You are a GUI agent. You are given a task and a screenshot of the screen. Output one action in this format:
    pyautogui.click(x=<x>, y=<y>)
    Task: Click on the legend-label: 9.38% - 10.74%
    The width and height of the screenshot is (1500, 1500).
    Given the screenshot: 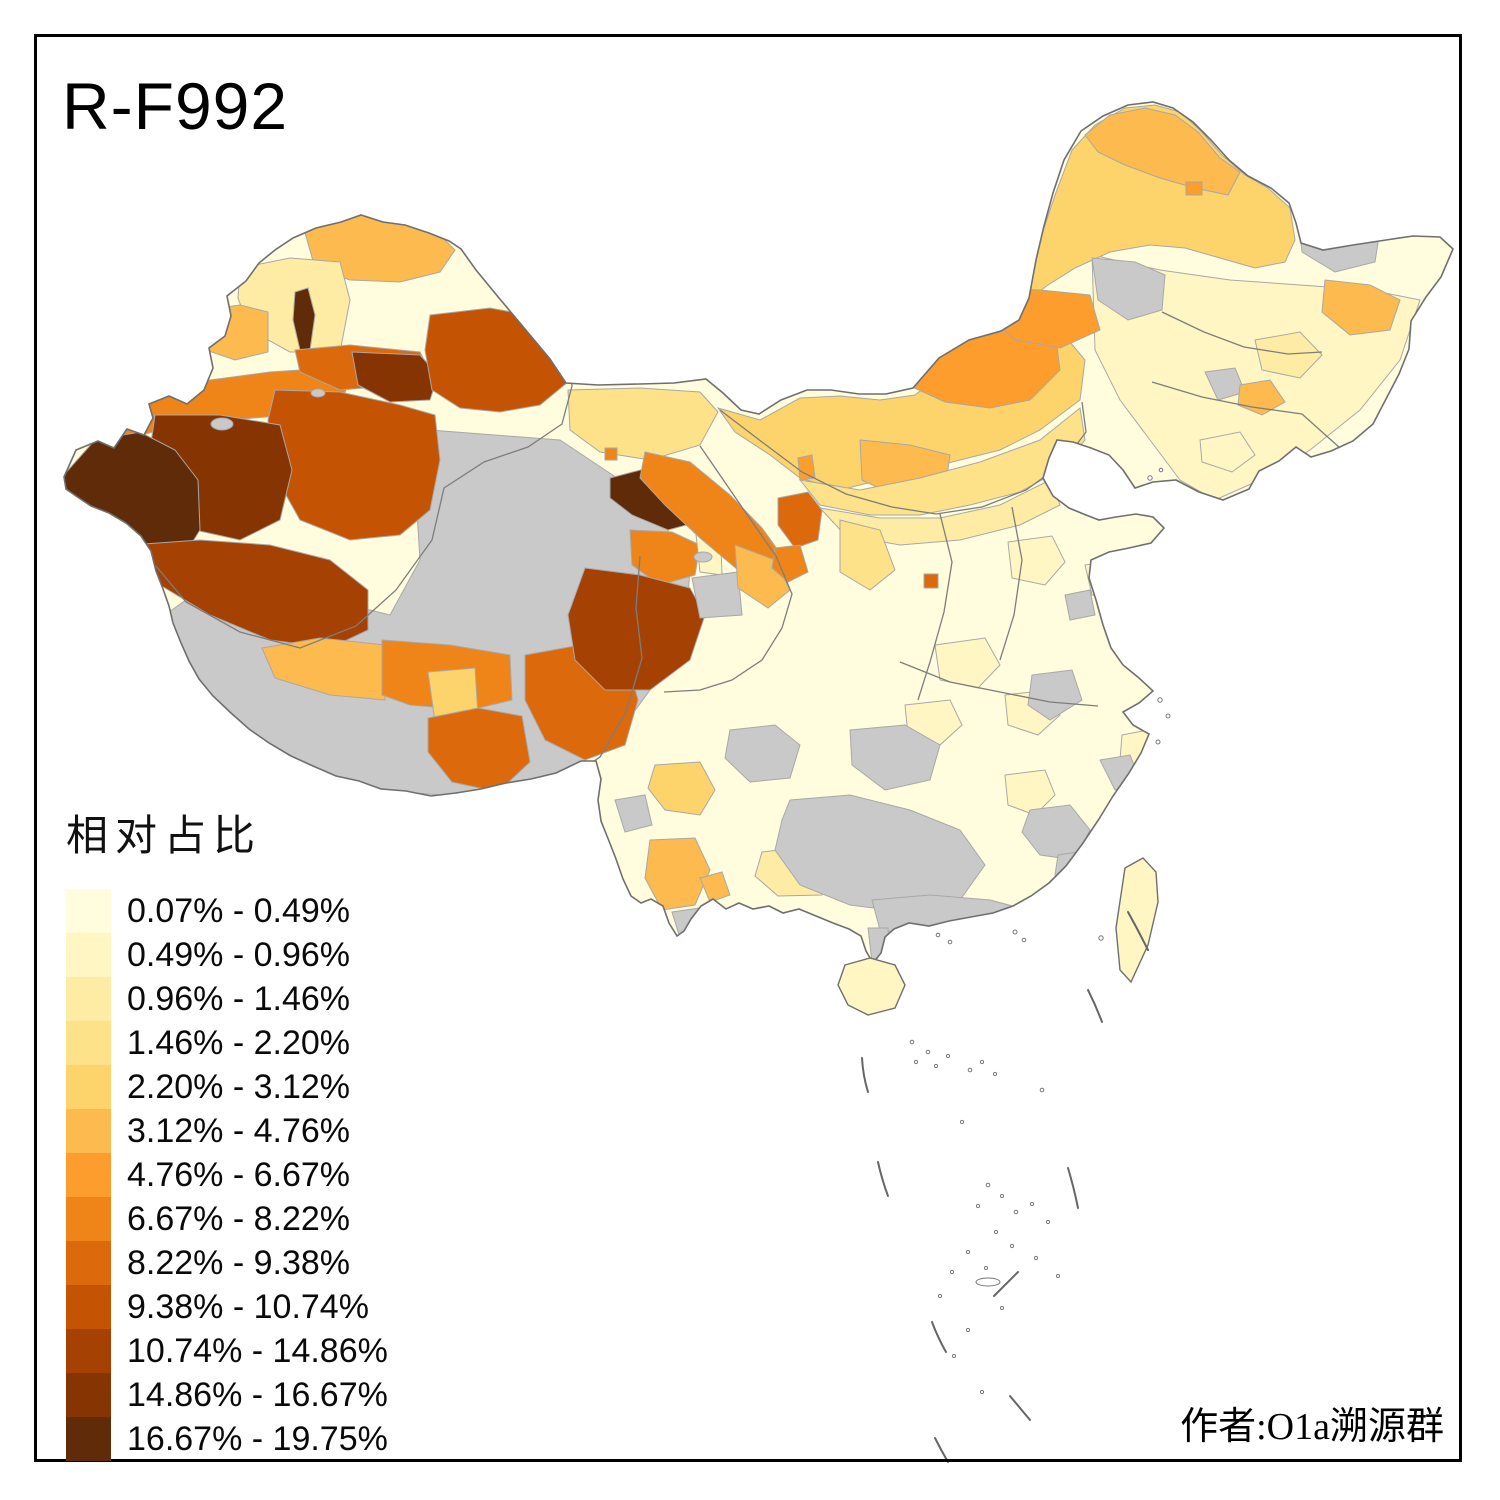 What is the action you would take?
    pyautogui.click(x=248, y=1306)
    